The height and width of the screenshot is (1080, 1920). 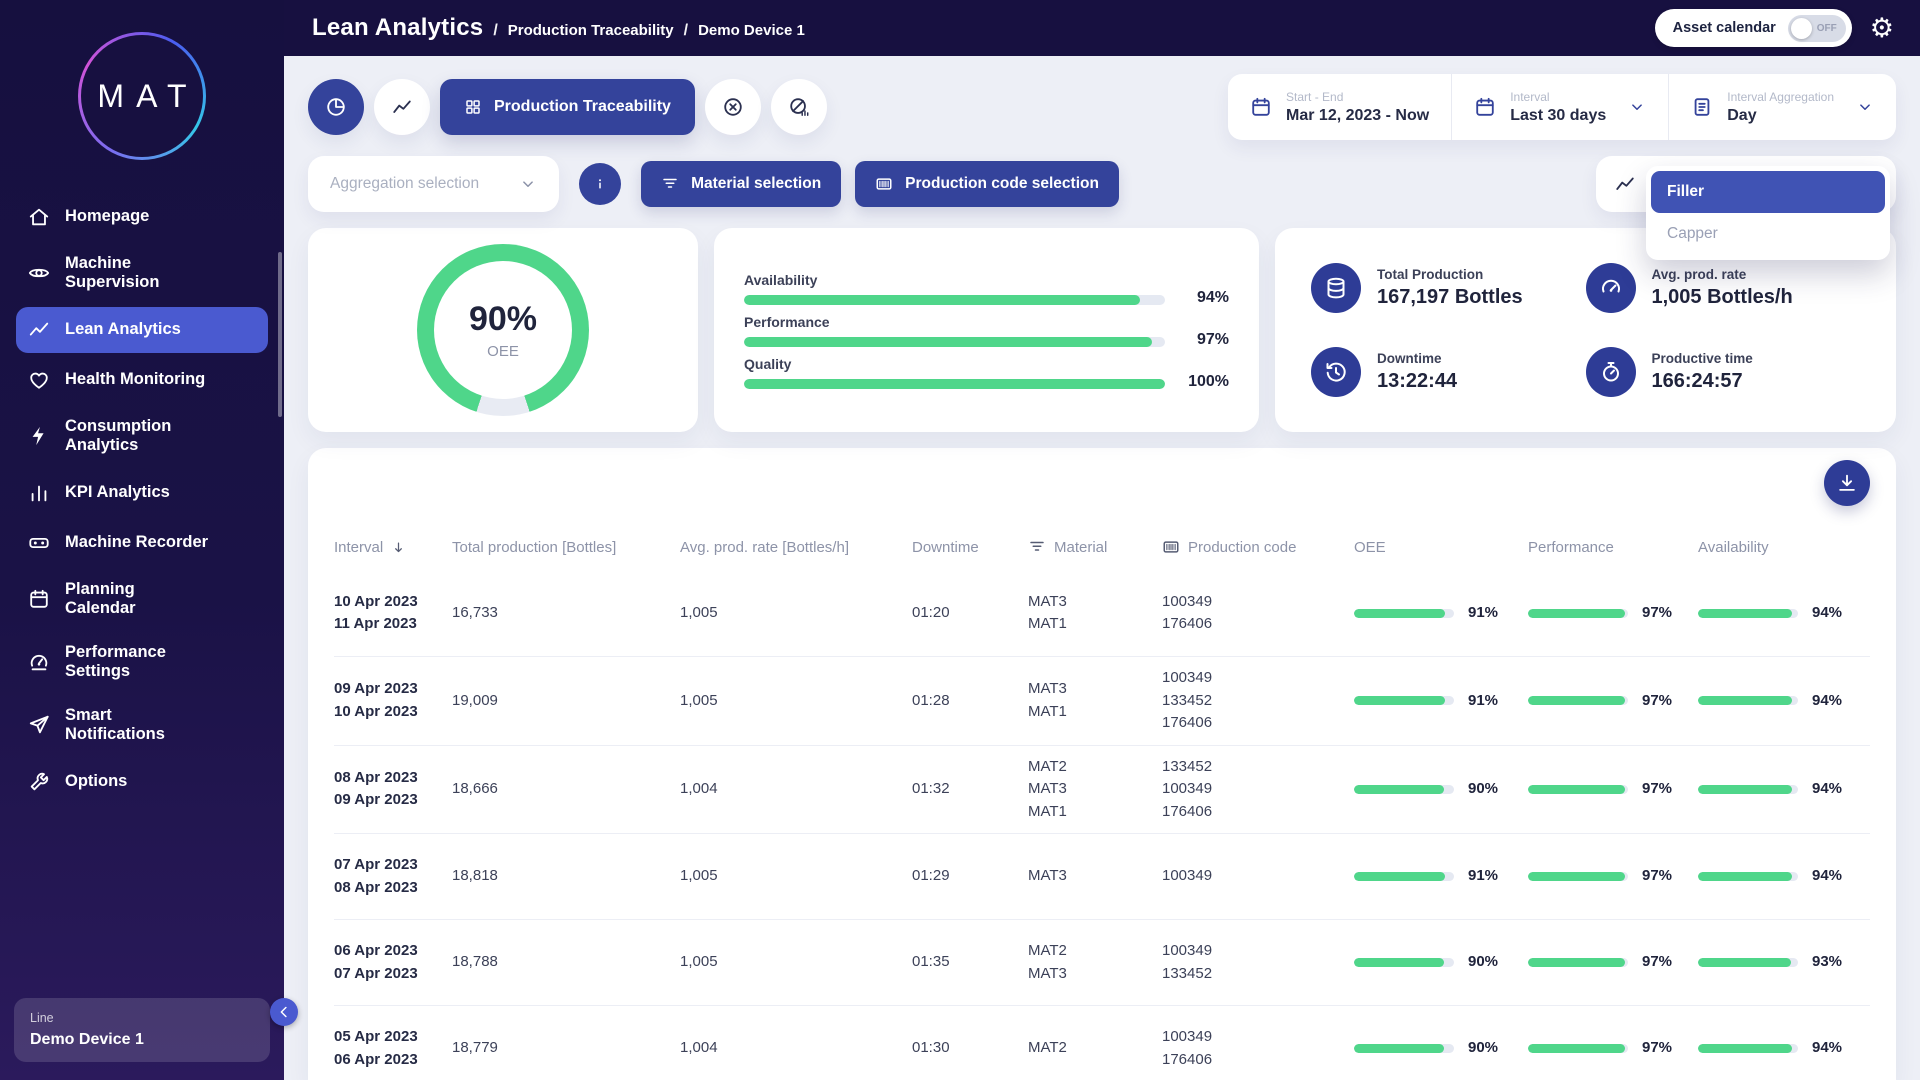 What do you see at coordinates (475, 1048) in the screenshot?
I see `cell-total-production: 18,779` at bounding box center [475, 1048].